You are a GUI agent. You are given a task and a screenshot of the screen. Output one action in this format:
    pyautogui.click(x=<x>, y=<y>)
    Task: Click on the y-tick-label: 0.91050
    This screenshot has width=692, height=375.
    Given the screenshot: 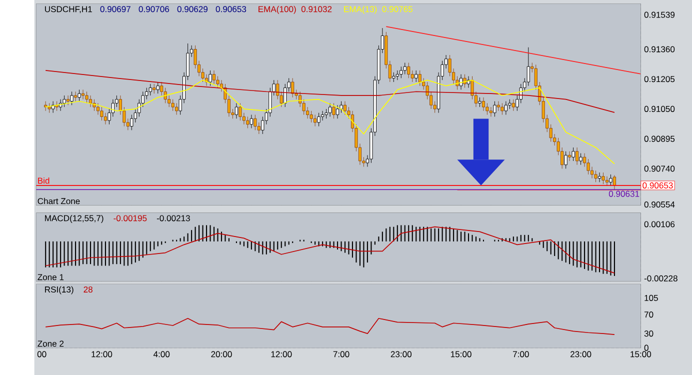 What is the action you would take?
    pyautogui.click(x=659, y=109)
    